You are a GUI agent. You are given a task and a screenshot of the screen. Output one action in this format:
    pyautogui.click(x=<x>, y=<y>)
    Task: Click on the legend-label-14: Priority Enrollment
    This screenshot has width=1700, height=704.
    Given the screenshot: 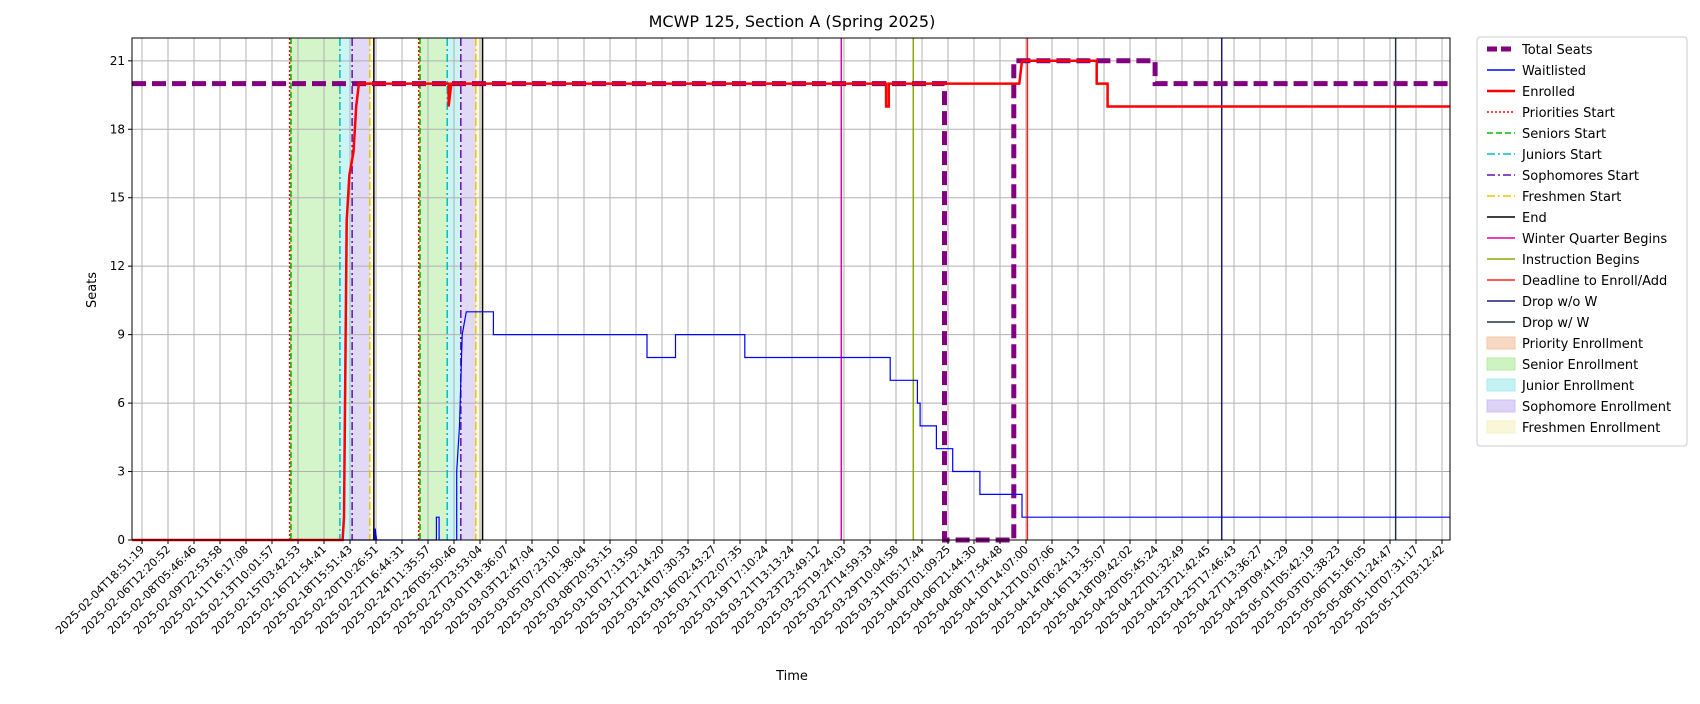 What is the action you would take?
    pyautogui.click(x=1582, y=344)
    